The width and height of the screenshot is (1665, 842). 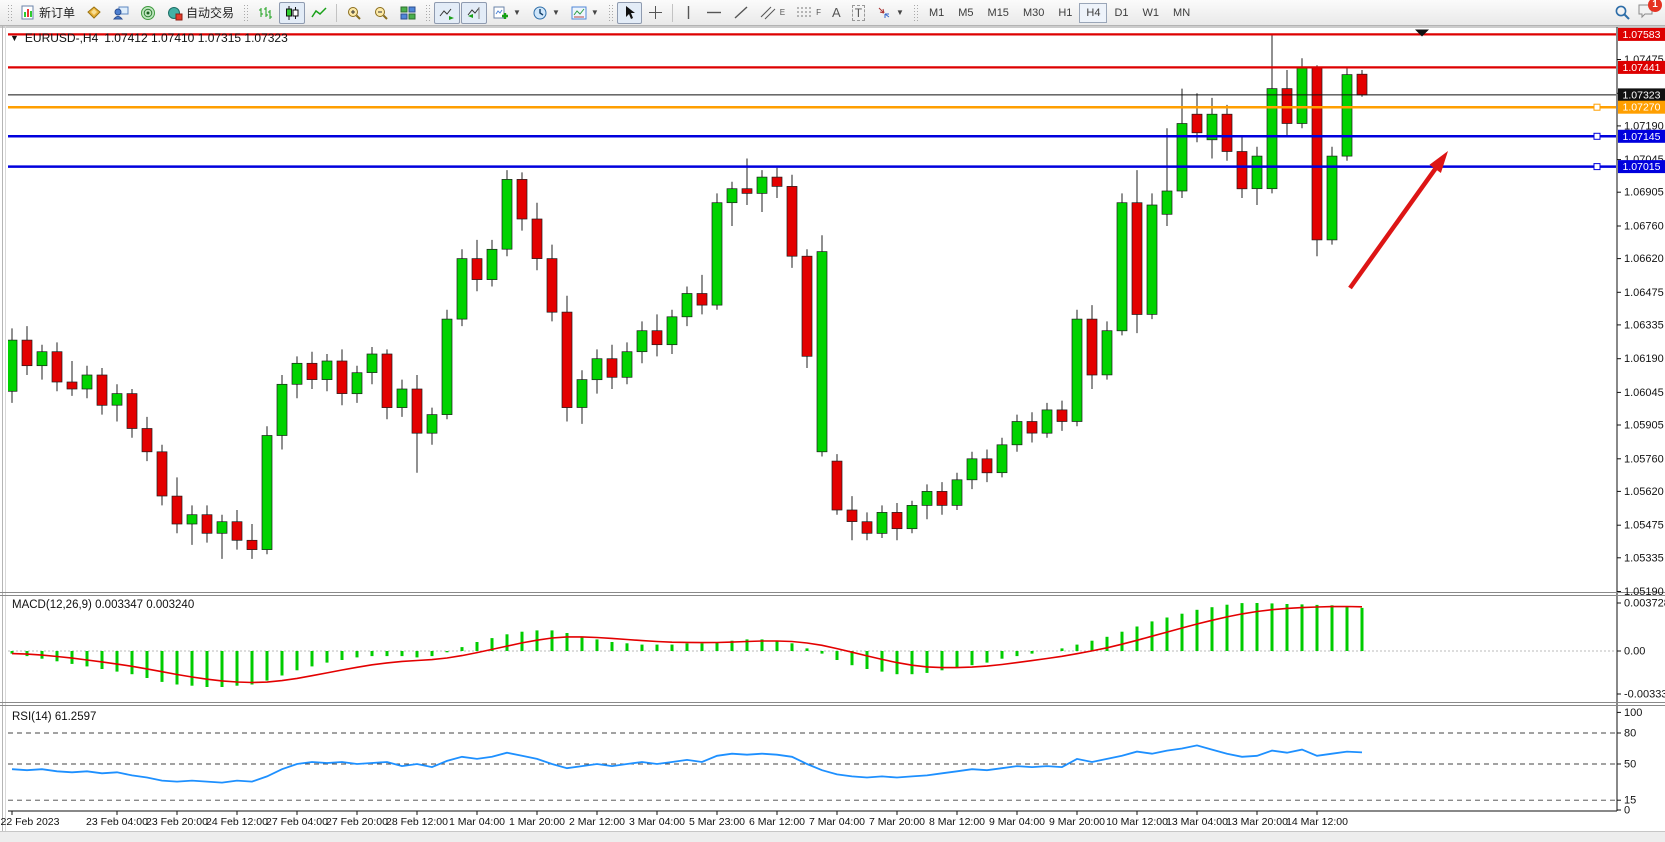 I want to click on chat-button: 1, so click(x=1649, y=11).